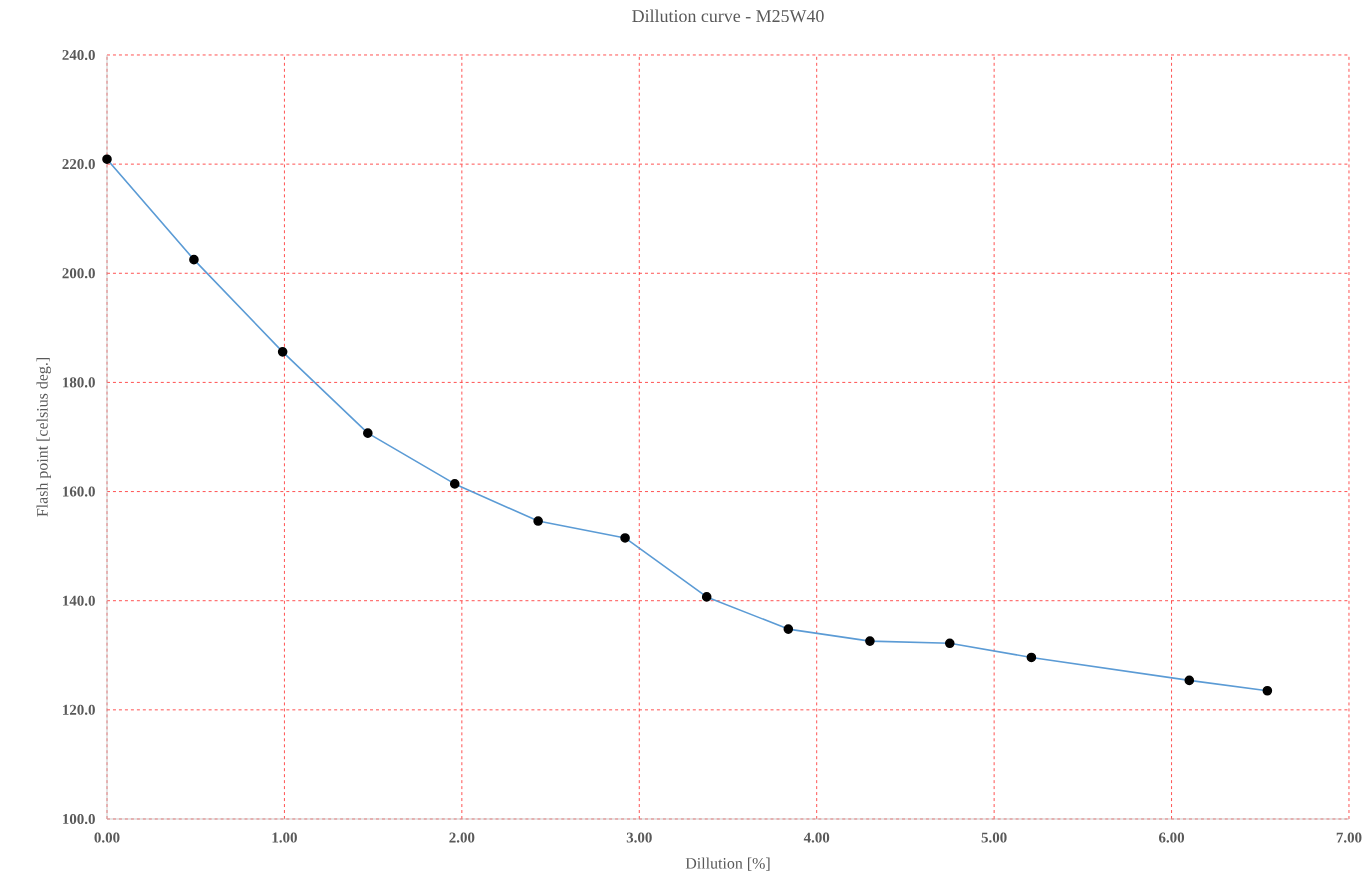 The height and width of the screenshot is (892, 1362). What do you see at coordinates (1171, 837) in the screenshot?
I see `x-tick-label: 6.00` at bounding box center [1171, 837].